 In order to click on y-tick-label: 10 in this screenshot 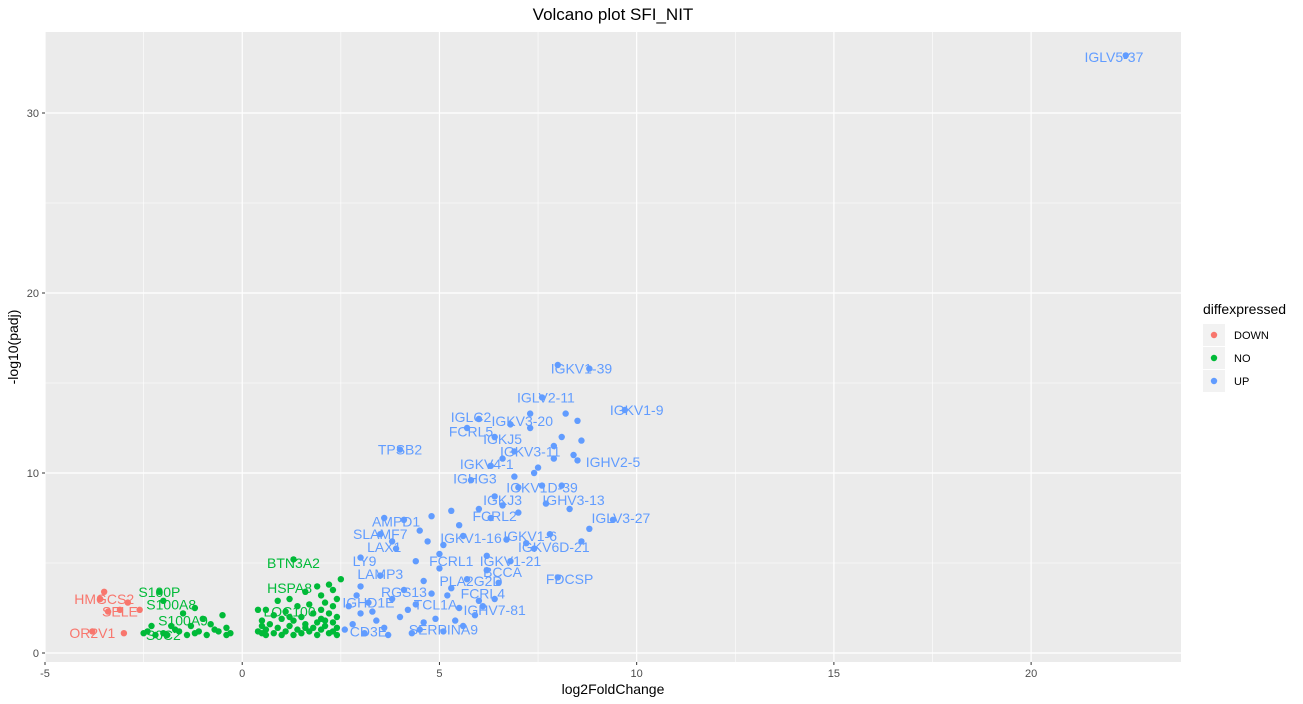, I will do `click(33, 474)`.